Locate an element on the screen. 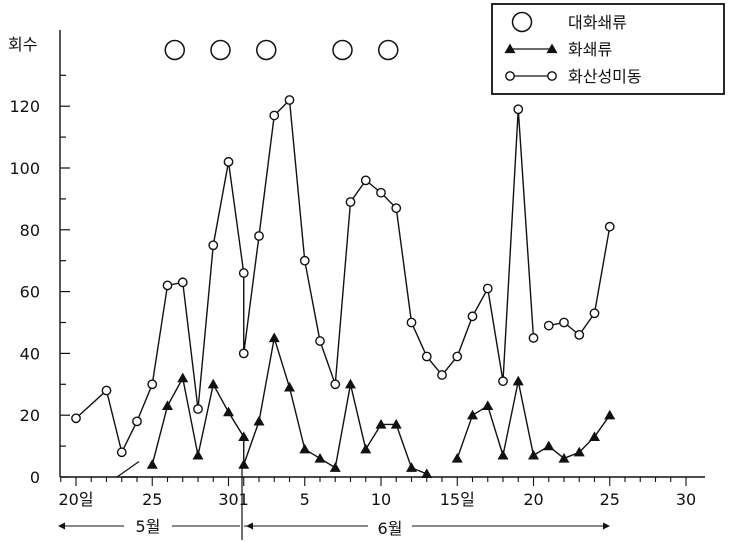  month-annotations: 5월 6월 is located at coordinates (334, 527).